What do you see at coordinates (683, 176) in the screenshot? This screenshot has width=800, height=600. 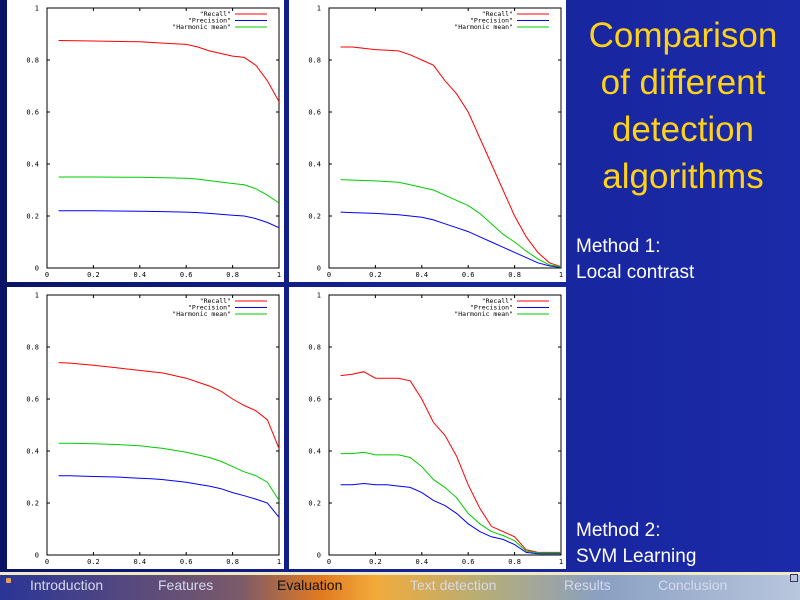 I see `slide-title-line: algorithms` at bounding box center [683, 176].